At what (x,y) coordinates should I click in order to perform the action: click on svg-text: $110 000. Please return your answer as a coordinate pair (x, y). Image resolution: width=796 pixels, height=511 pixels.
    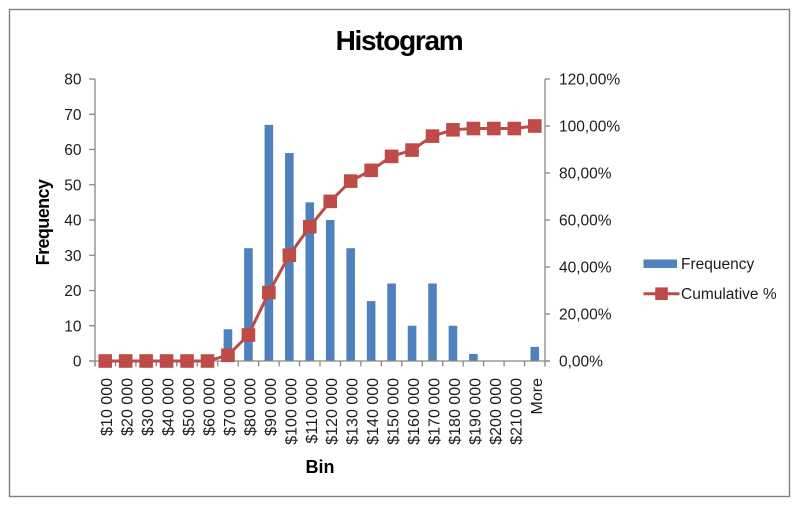
    Looking at the image, I should click on (312, 411).